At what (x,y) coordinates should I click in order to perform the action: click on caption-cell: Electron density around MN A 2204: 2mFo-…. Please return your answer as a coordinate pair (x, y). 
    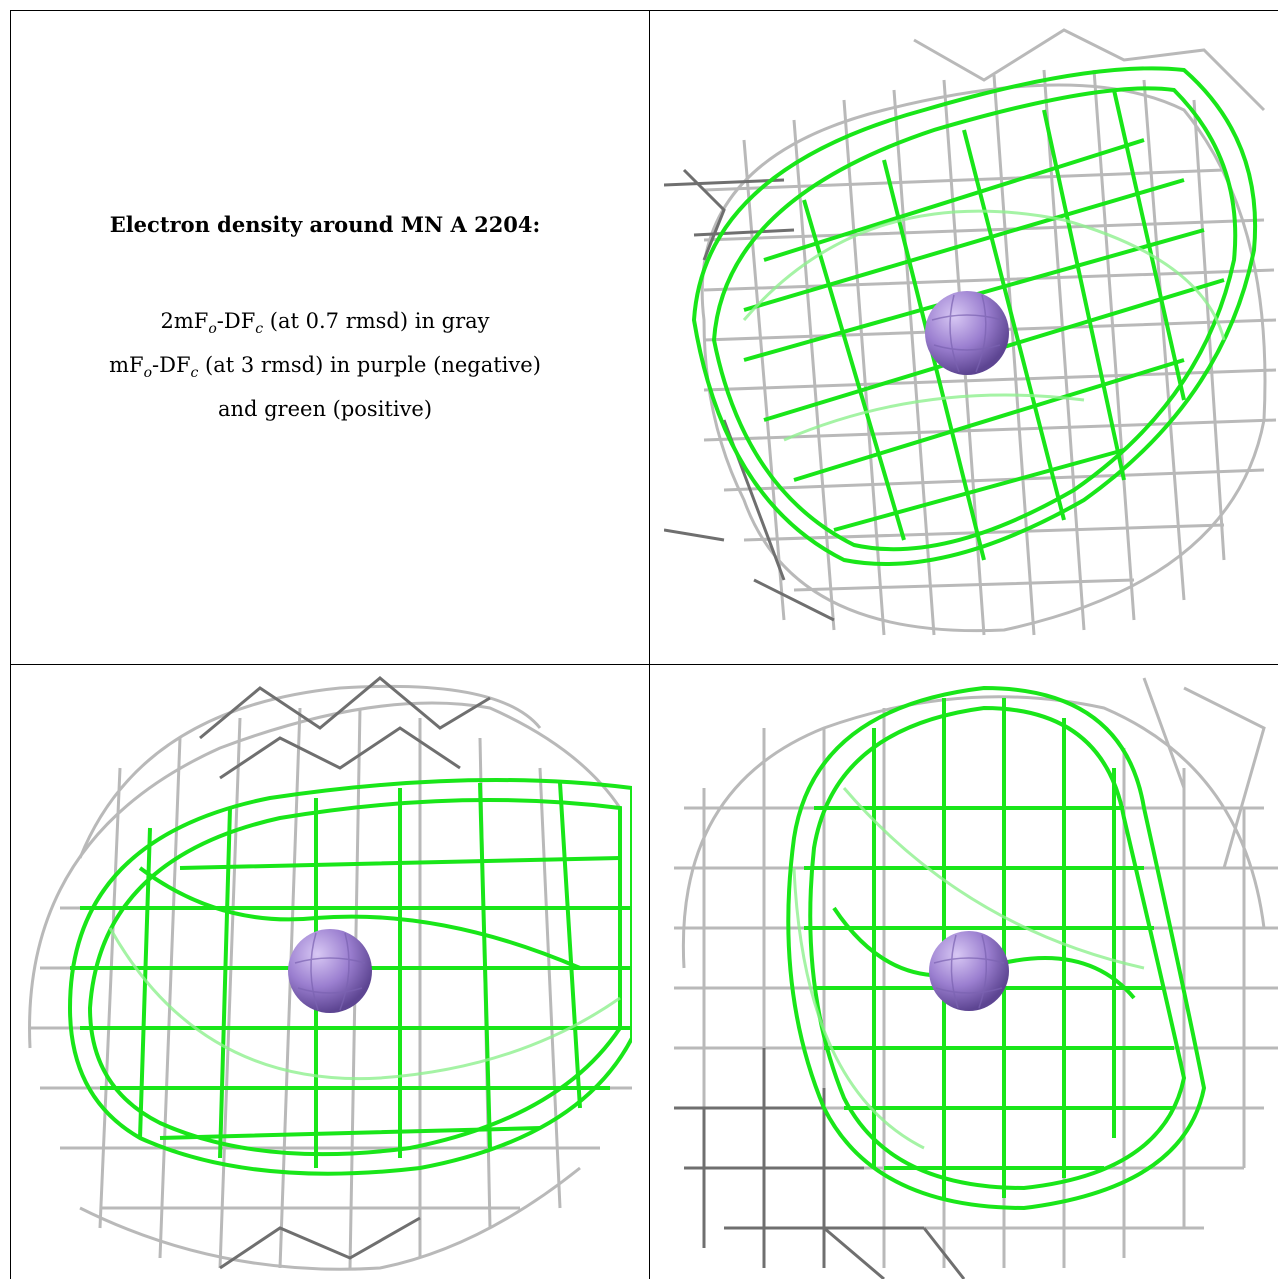
    Looking at the image, I should click on (325, 319).